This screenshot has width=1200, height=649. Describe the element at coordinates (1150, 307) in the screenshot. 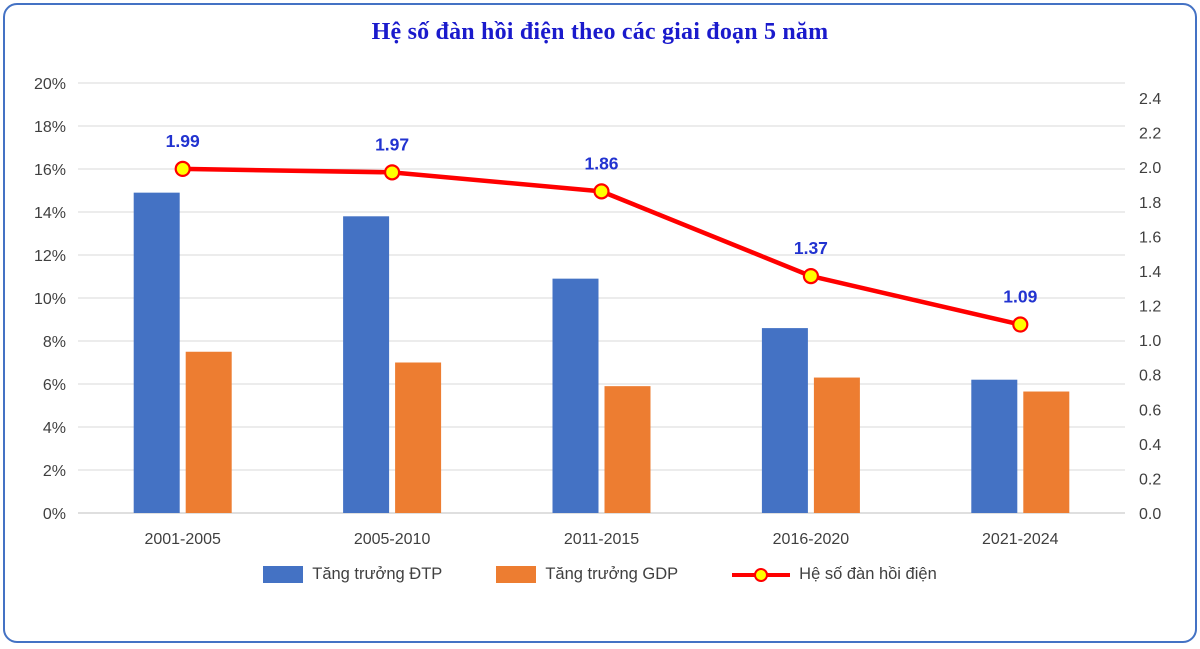

I see `svg-text: 1.2` at that location.